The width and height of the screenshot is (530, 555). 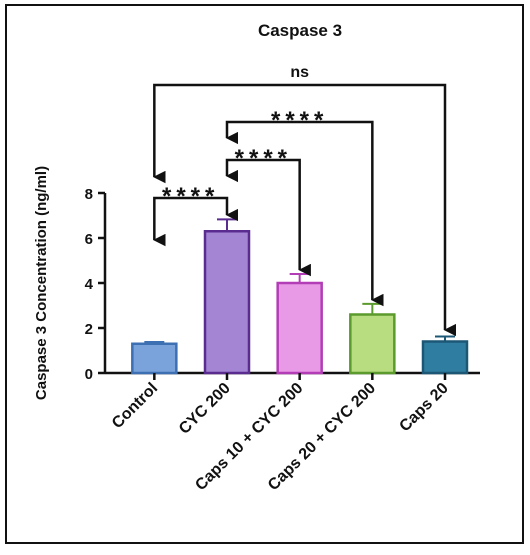 What do you see at coordinates (41, 283) in the screenshot?
I see `y-axis-label: Caspase 3 Concentration (ng/ml)` at bounding box center [41, 283].